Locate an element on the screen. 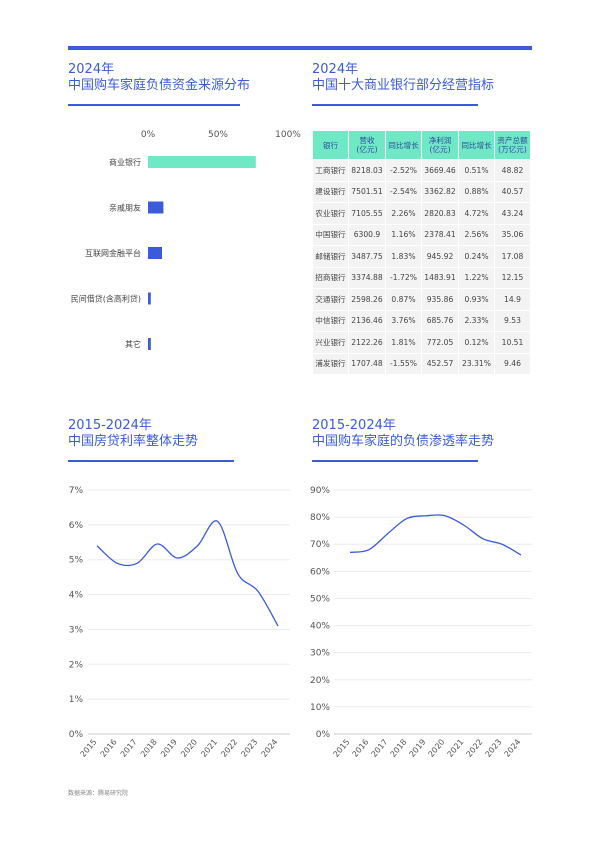 This screenshot has width=600, height=842. mortgage-title-year: 2015-2024年 is located at coordinates (110, 425).